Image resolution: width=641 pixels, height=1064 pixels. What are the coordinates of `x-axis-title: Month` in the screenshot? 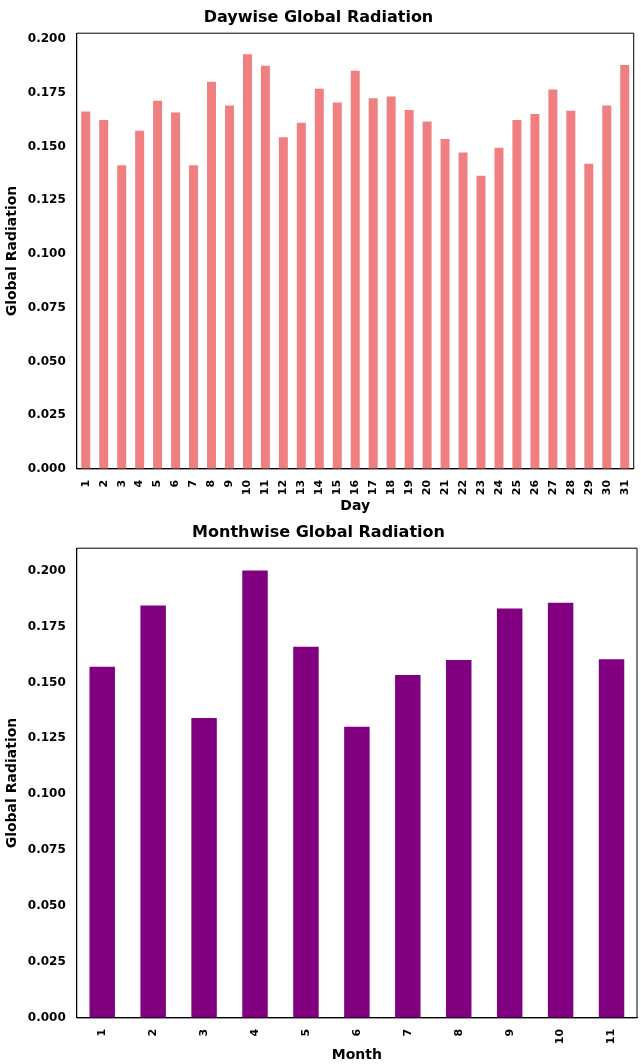 It's located at (356, 1054).